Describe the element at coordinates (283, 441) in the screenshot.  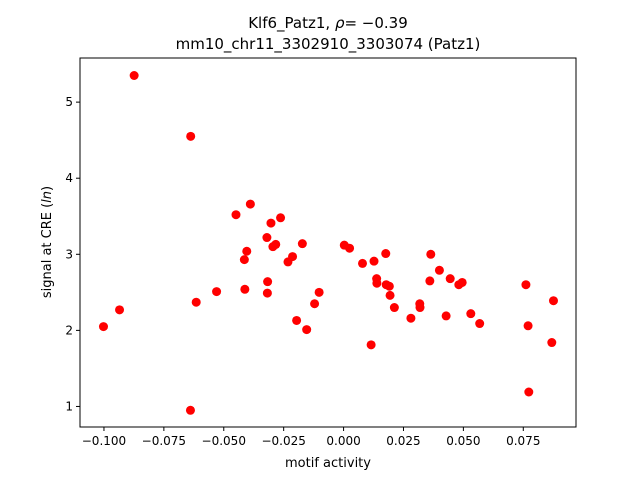
I see `x-tick-label: −0.025` at that location.